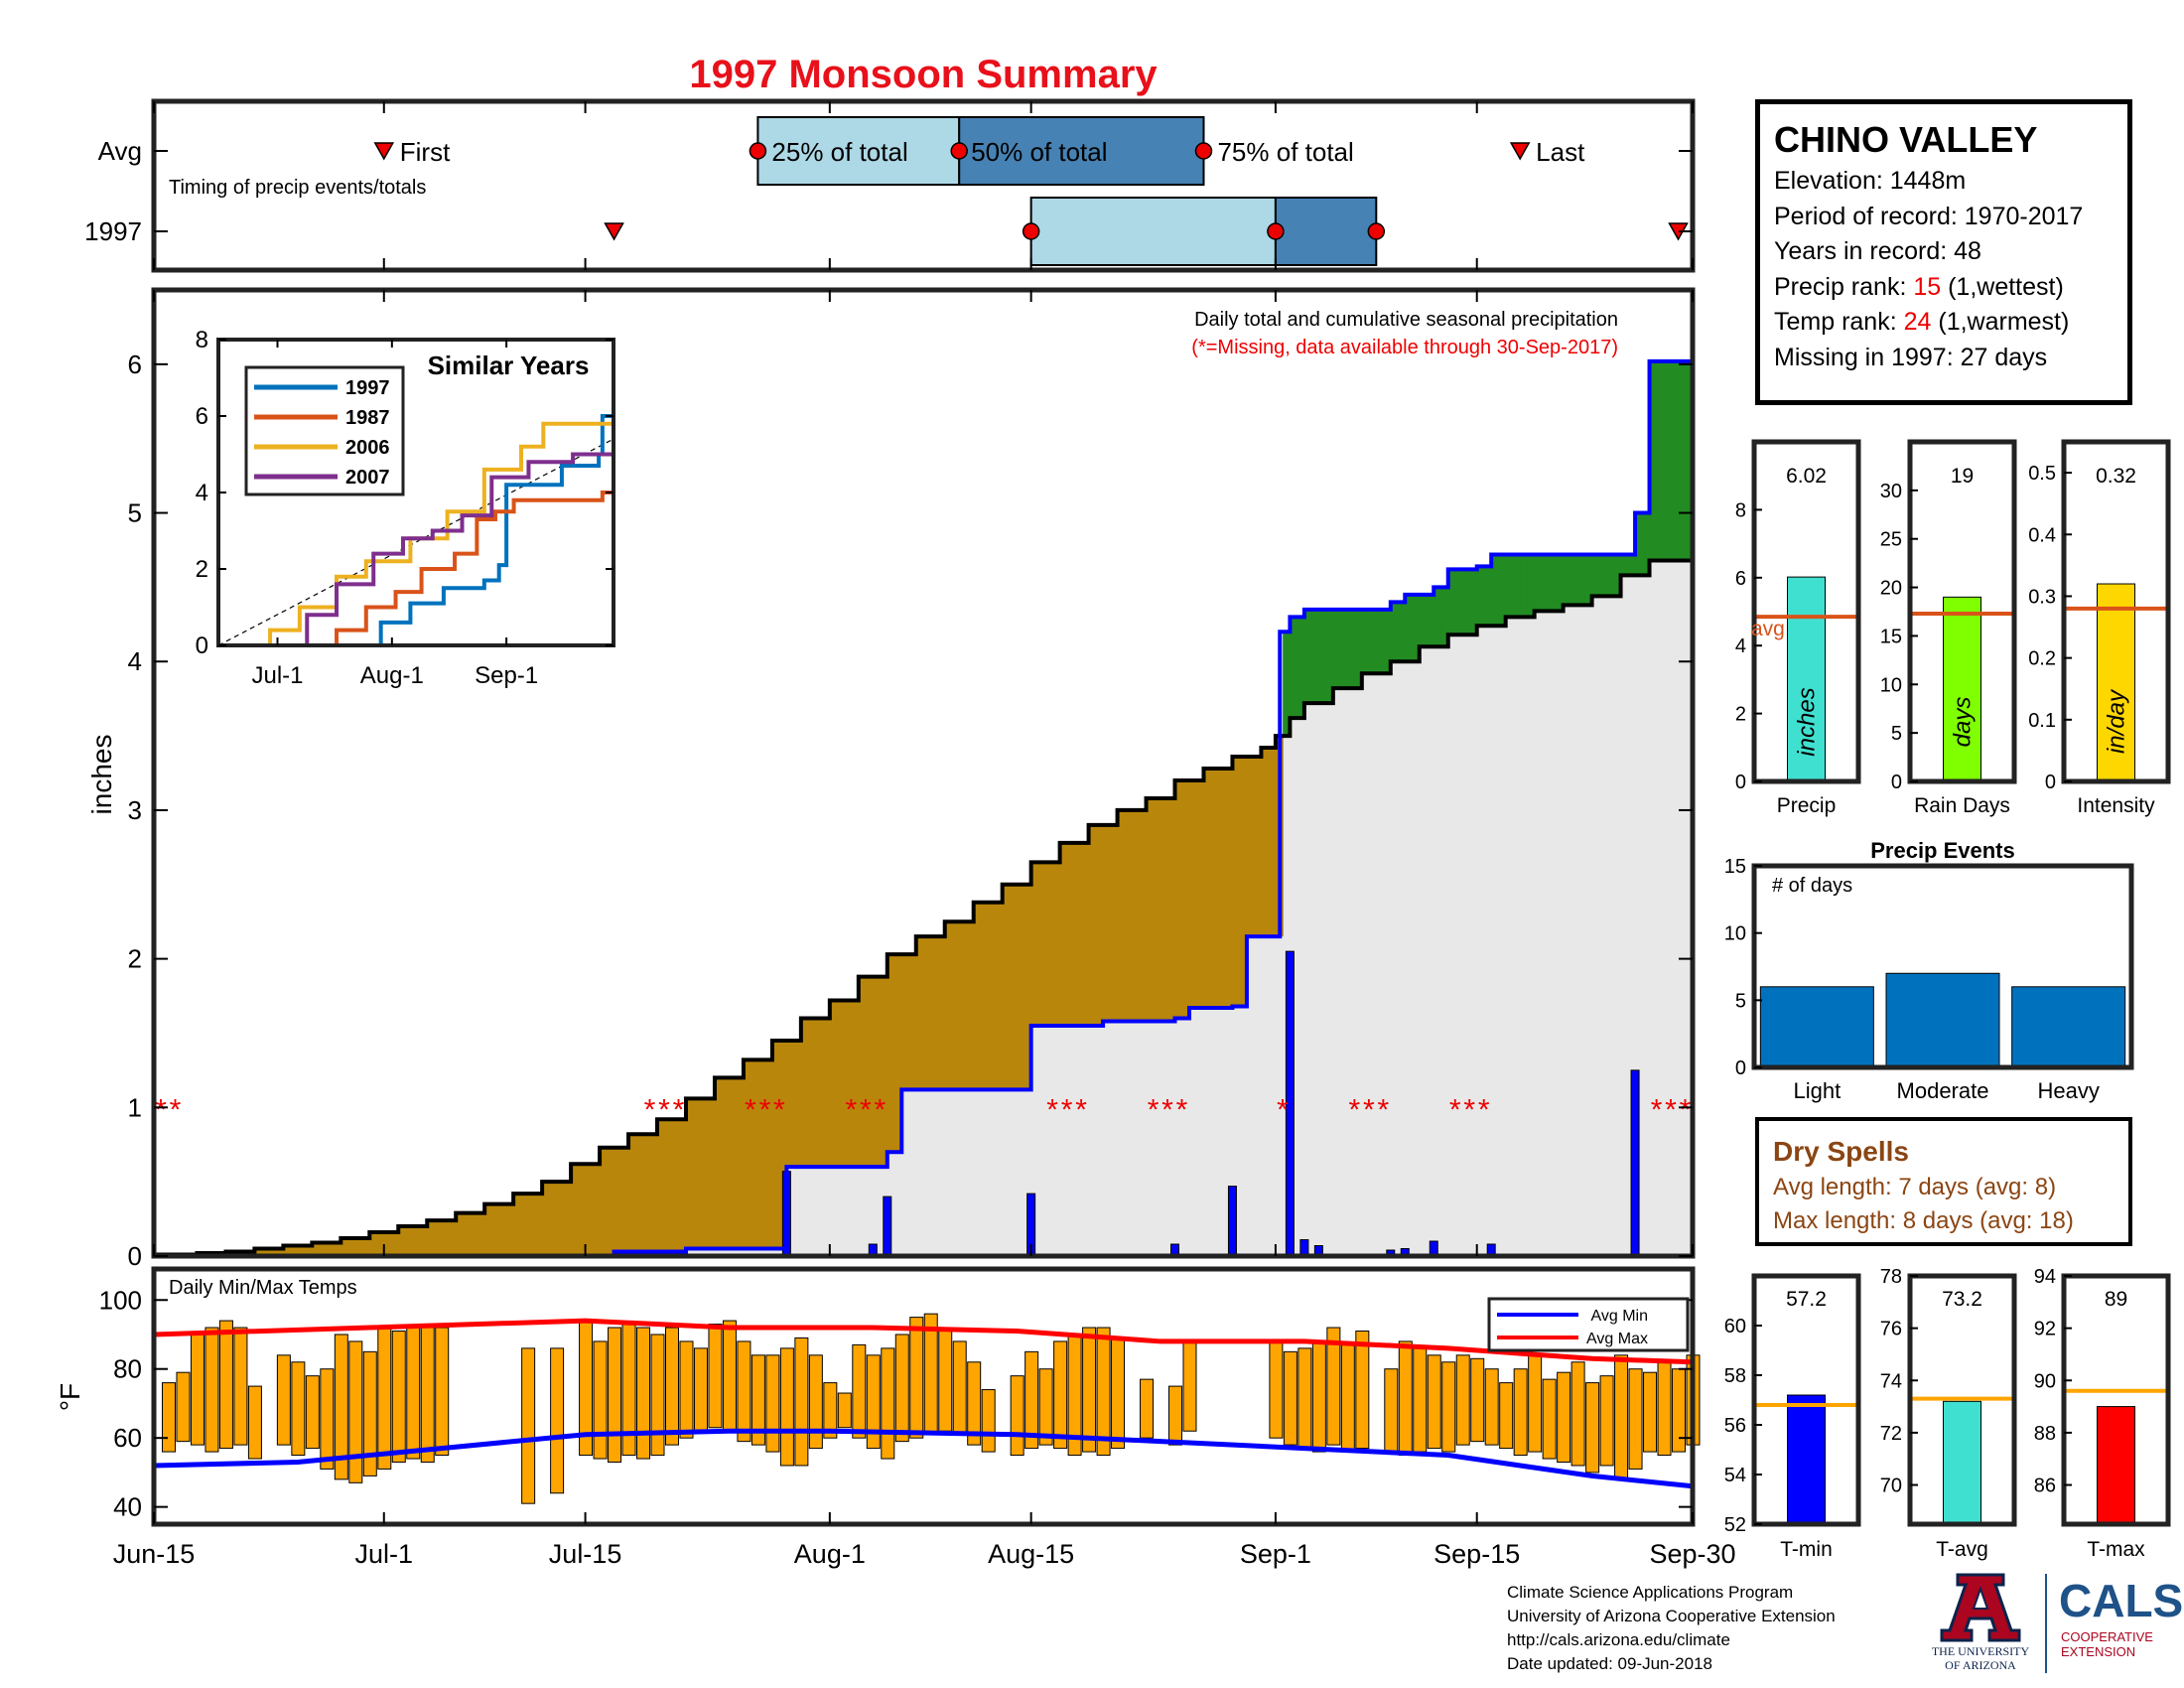 This screenshot has width=2184, height=1688. What do you see at coordinates (277, 675) in the screenshot?
I see `inset-x-tick-label: Jul-1` at bounding box center [277, 675].